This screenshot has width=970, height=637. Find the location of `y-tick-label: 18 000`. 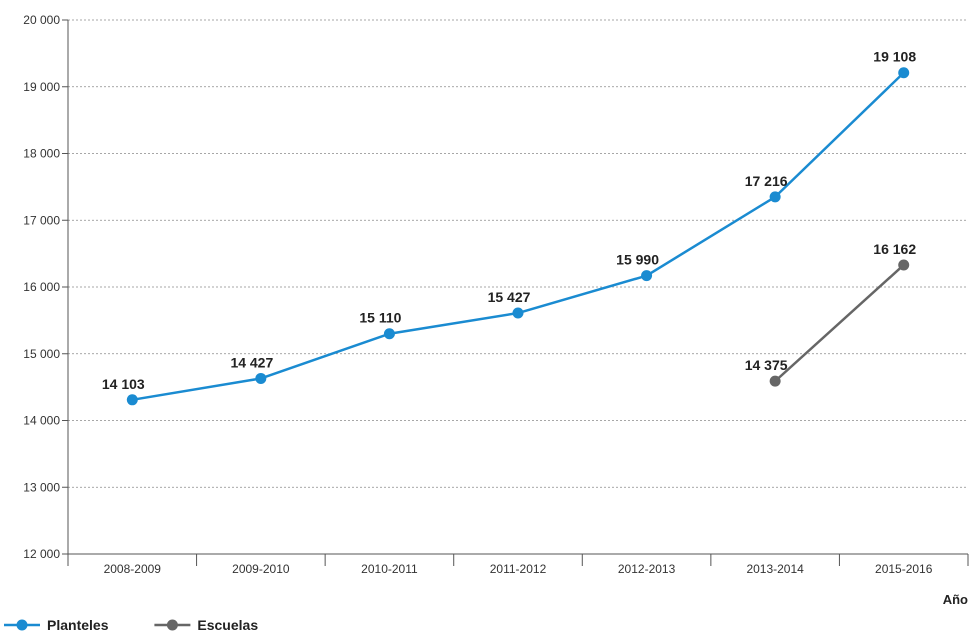

y-tick-label: 18 000 is located at coordinates (41, 154).